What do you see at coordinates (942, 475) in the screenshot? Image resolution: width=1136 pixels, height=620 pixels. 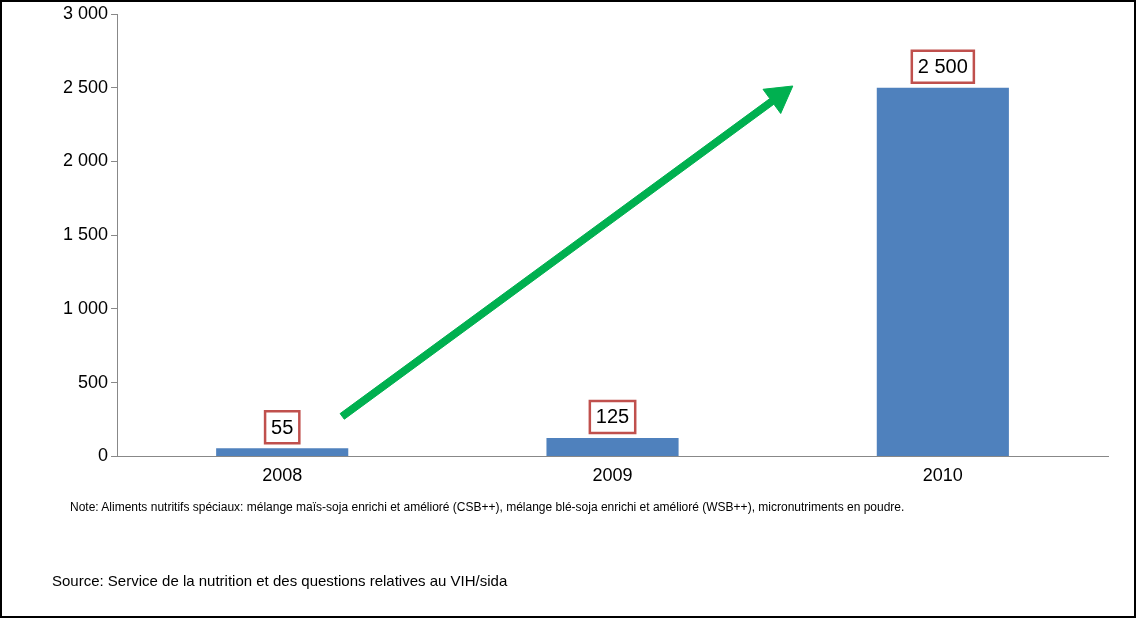 I see `x-tick-label: 2010` at bounding box center [942, 475].